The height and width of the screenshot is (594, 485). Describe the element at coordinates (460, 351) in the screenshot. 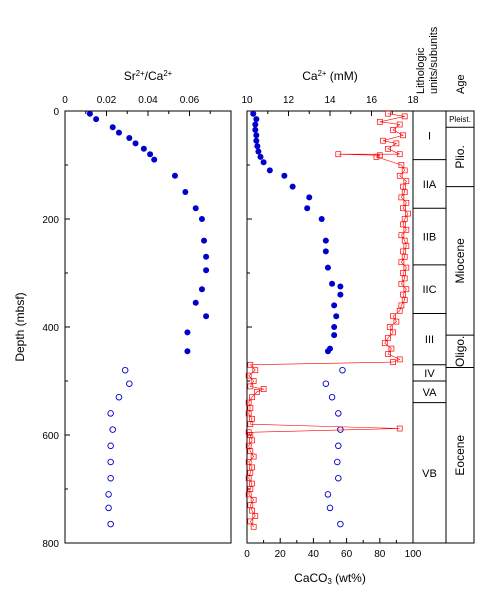

I see `age-label: Oligo.` at that location.